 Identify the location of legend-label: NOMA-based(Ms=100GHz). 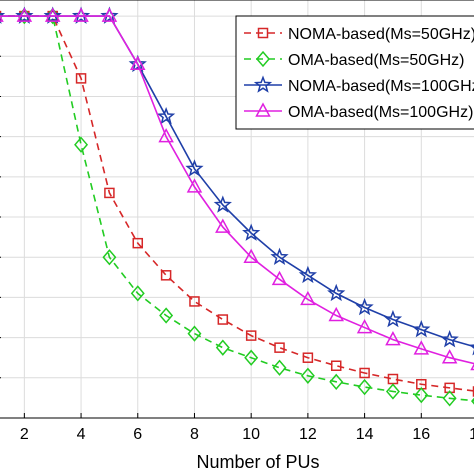
(381, 86).